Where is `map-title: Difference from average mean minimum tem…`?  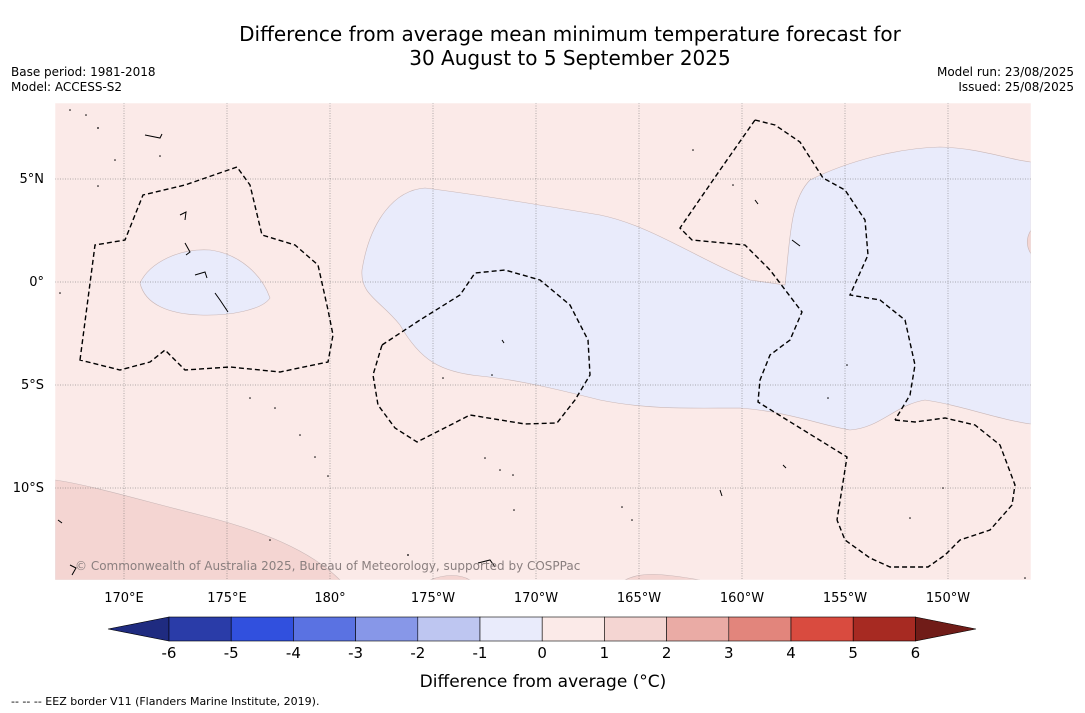 map-title: Difference from average mean minimum tem… is located at coordinates (542, 46).